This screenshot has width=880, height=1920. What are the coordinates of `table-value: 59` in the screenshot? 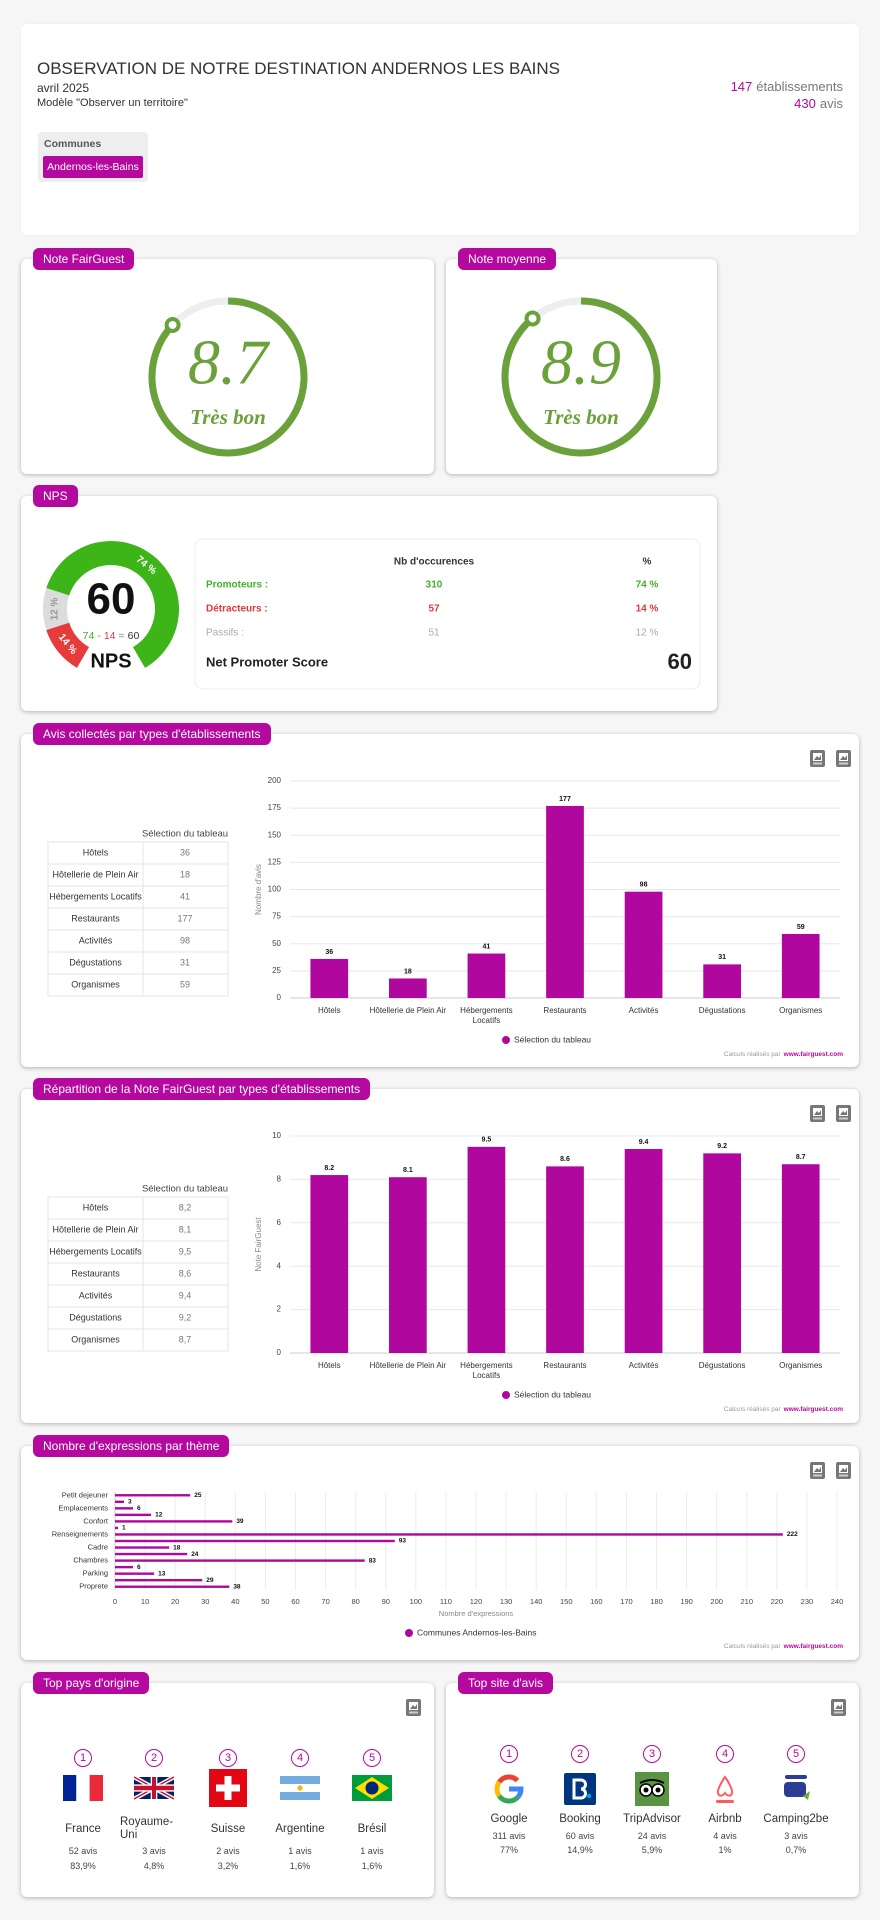 It's located at (185, 984).